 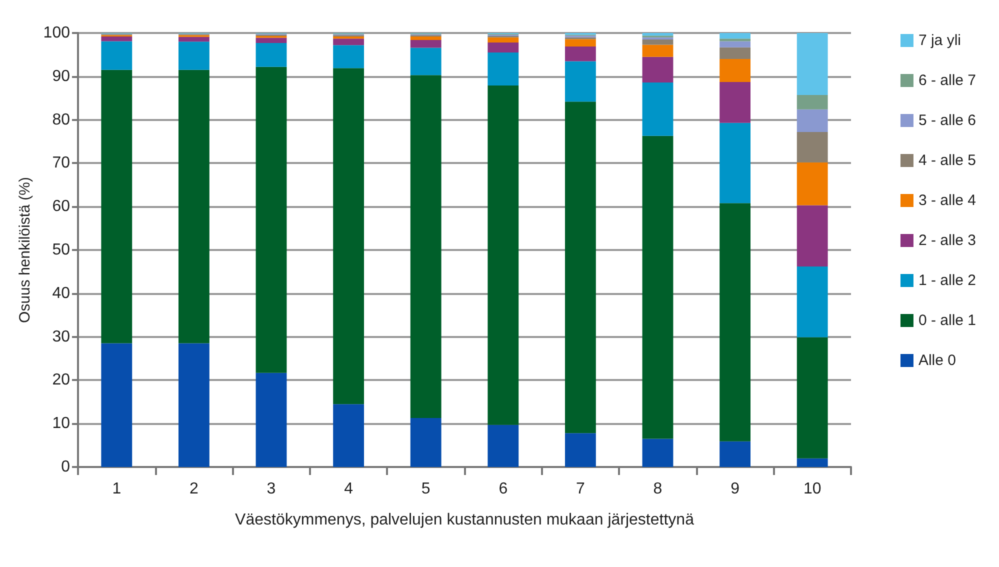 I want to click on y-tick-label: 50, so click(x=61, y=250).